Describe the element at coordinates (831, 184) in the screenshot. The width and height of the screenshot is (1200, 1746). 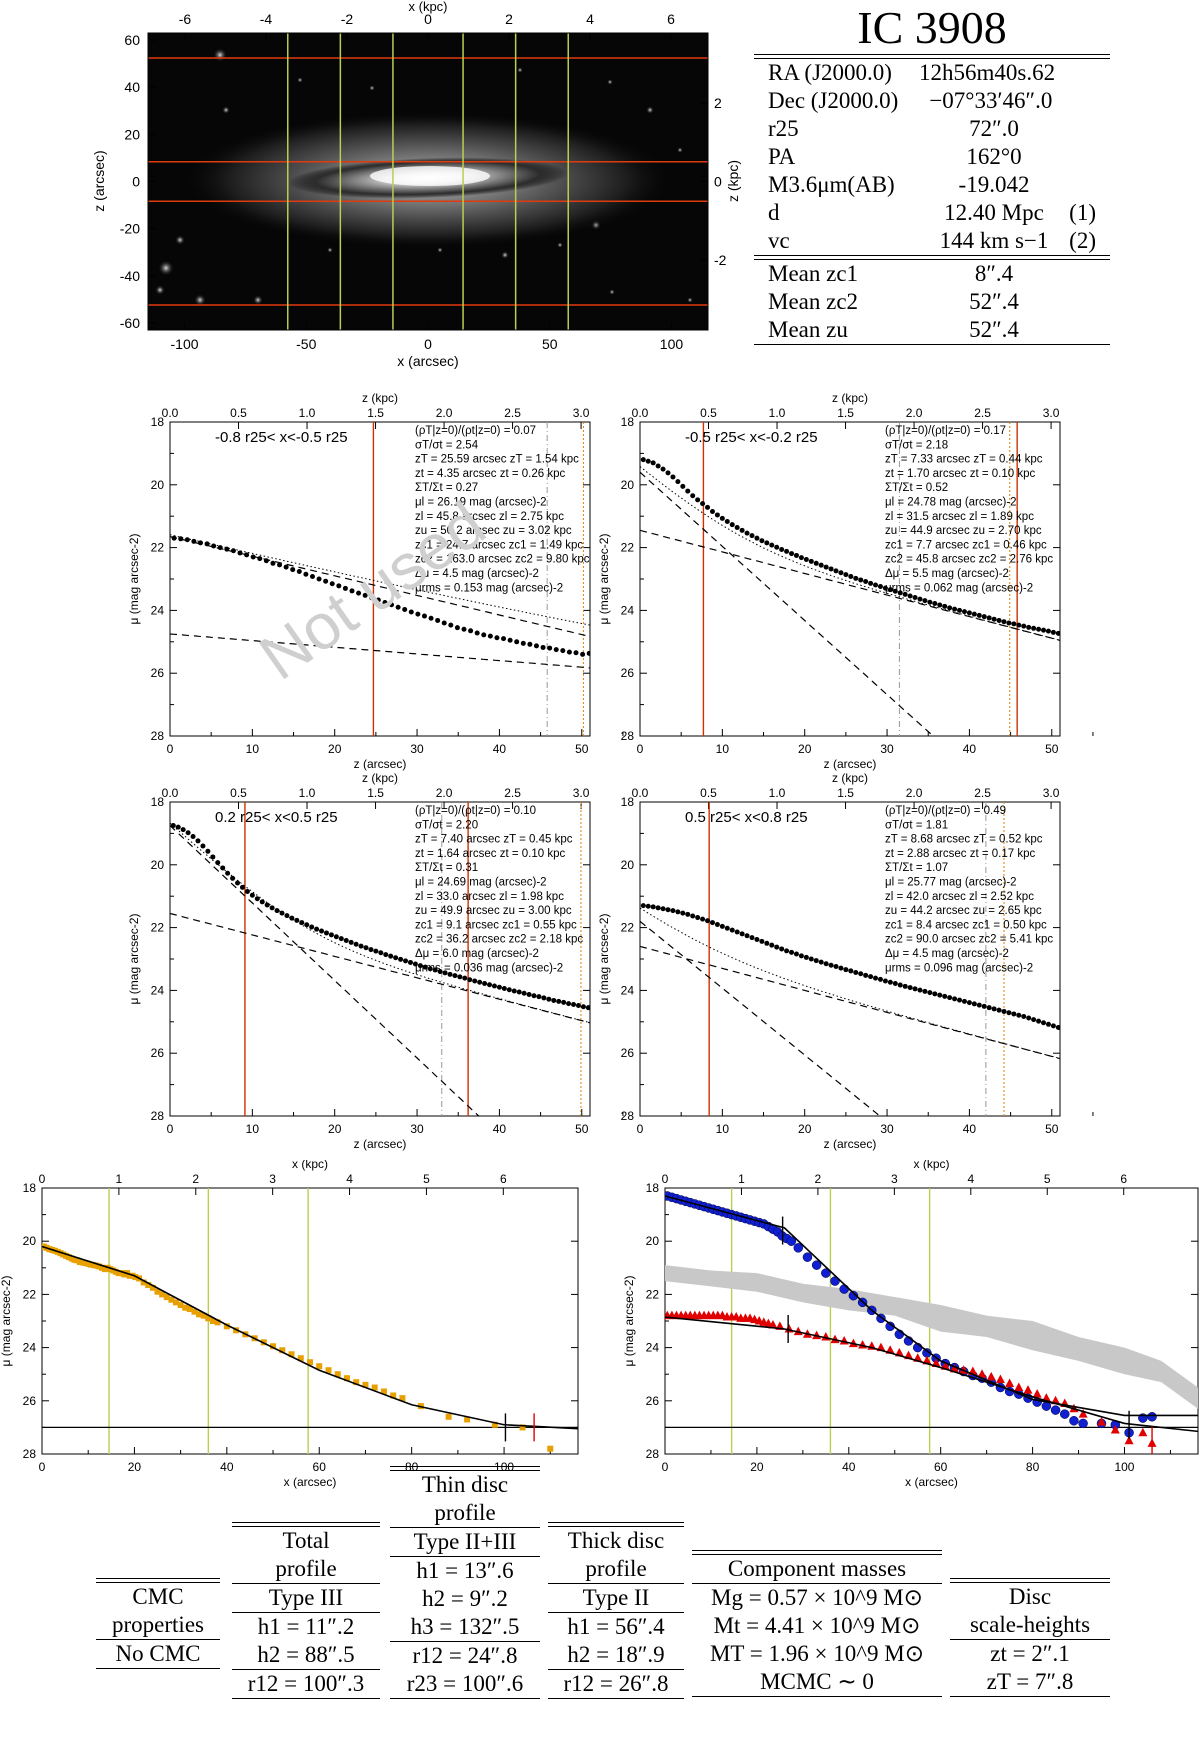
I see `info-label: M3.6μm(AB)` at that location.